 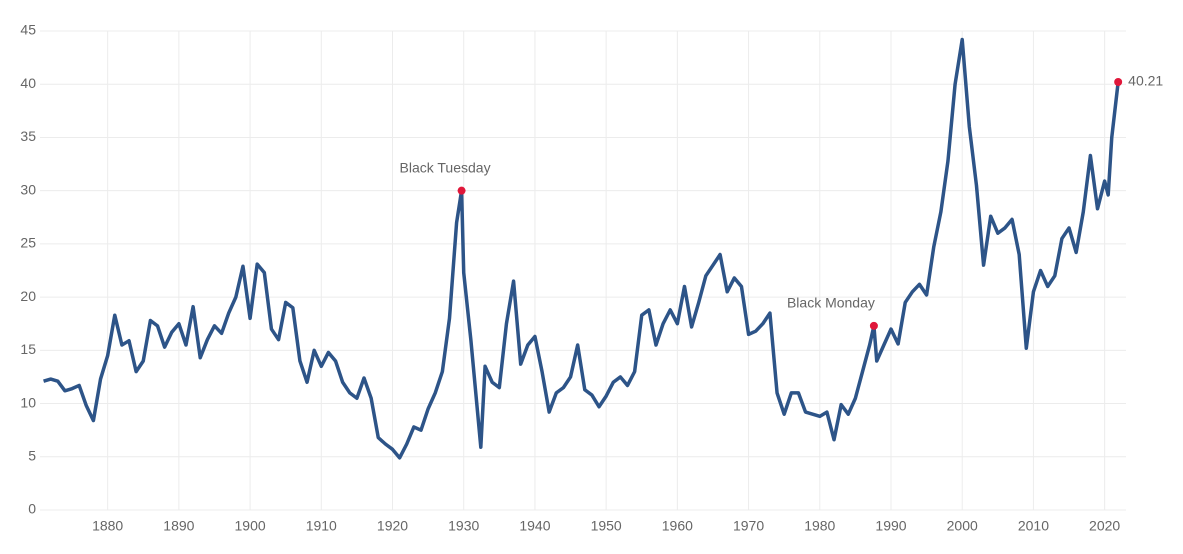 I want to click on y-tick-label: 10, so click(x=28, y=402).